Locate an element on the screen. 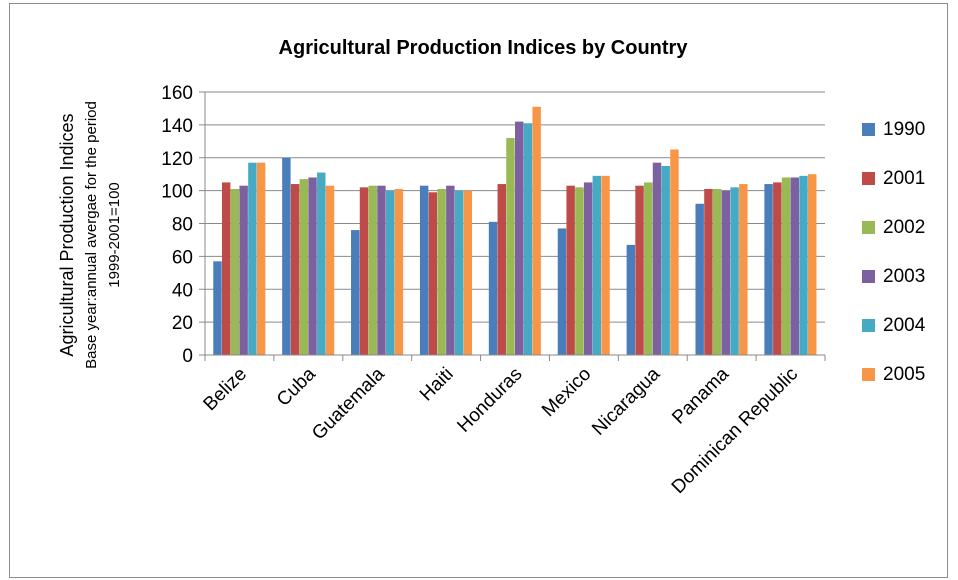  legend-label: 2001 is located at coordinates (904, 178).